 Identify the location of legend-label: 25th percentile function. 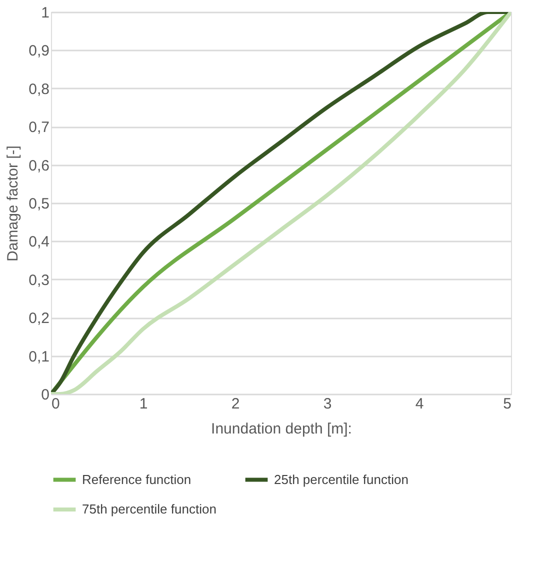
(341, 479).